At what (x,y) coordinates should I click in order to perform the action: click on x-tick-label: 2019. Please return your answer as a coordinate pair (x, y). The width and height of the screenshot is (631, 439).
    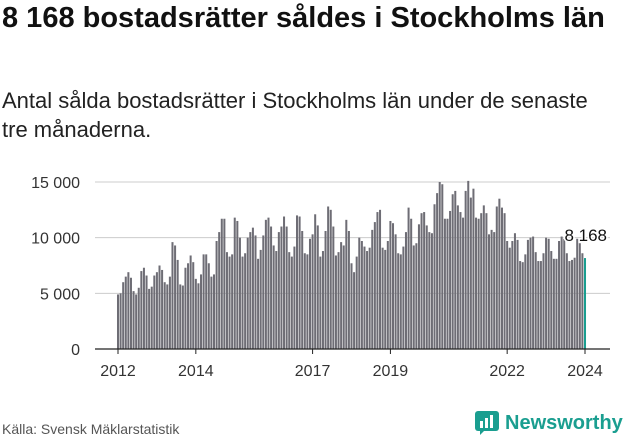
    Looking at the image, I should click on (391, 371).